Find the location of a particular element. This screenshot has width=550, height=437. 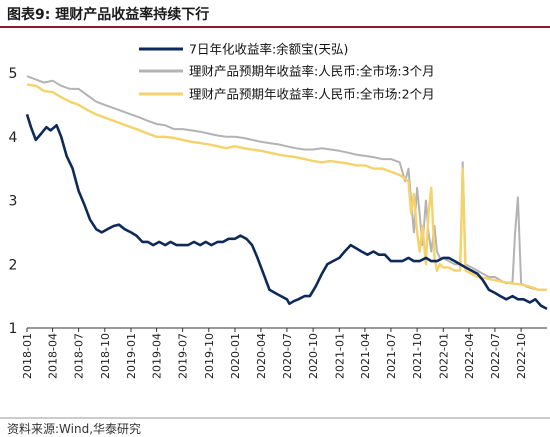

x-tick-label: 2018-07 is located at coordinates (79, 356).